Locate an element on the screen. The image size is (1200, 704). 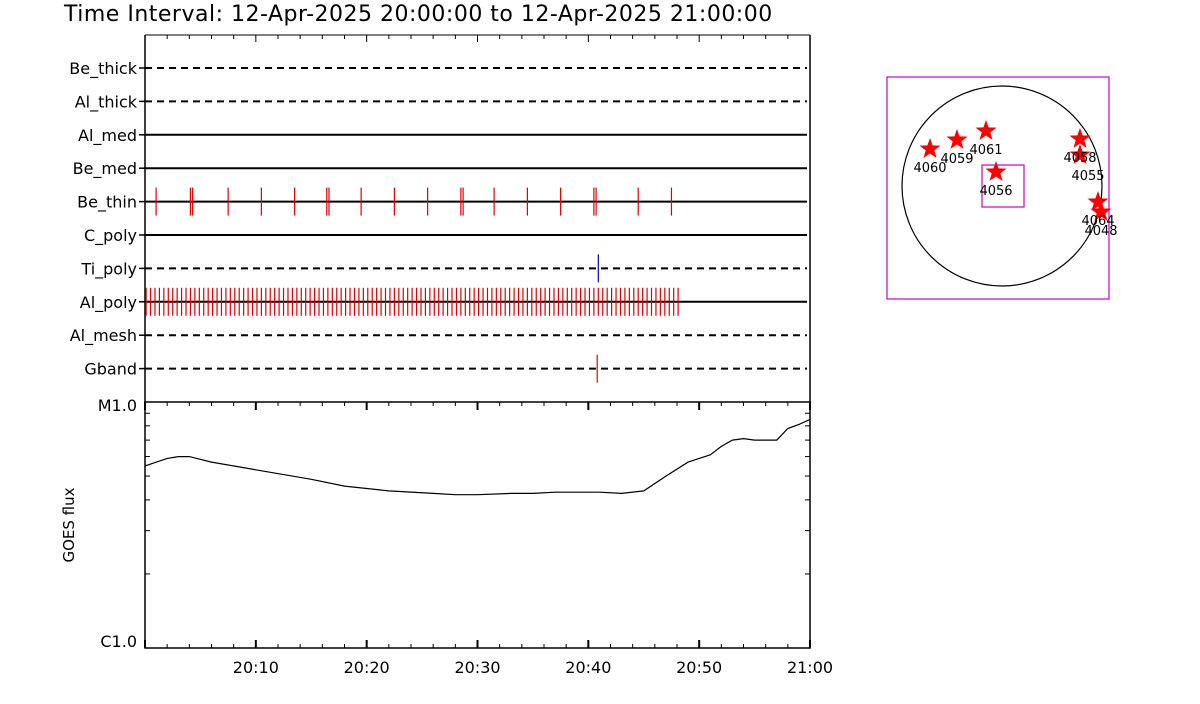
channel-label: Be_thick is located at coordinates (103, 69).